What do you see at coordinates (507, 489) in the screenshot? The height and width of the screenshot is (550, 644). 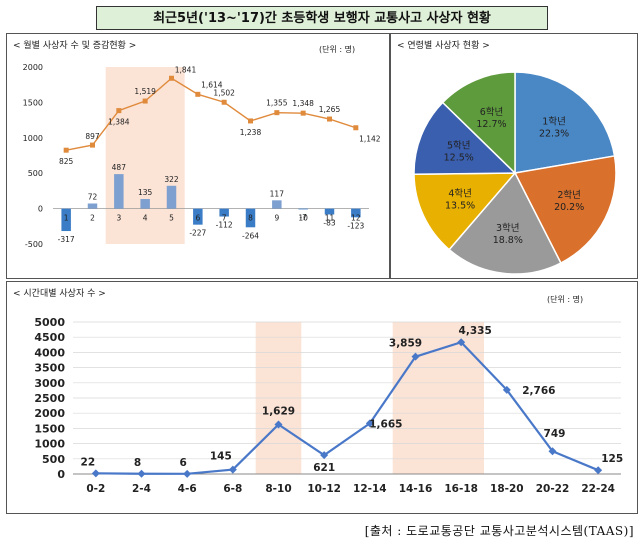 I see `x-tick-label: 18-20` at bounding box center [507, 489].